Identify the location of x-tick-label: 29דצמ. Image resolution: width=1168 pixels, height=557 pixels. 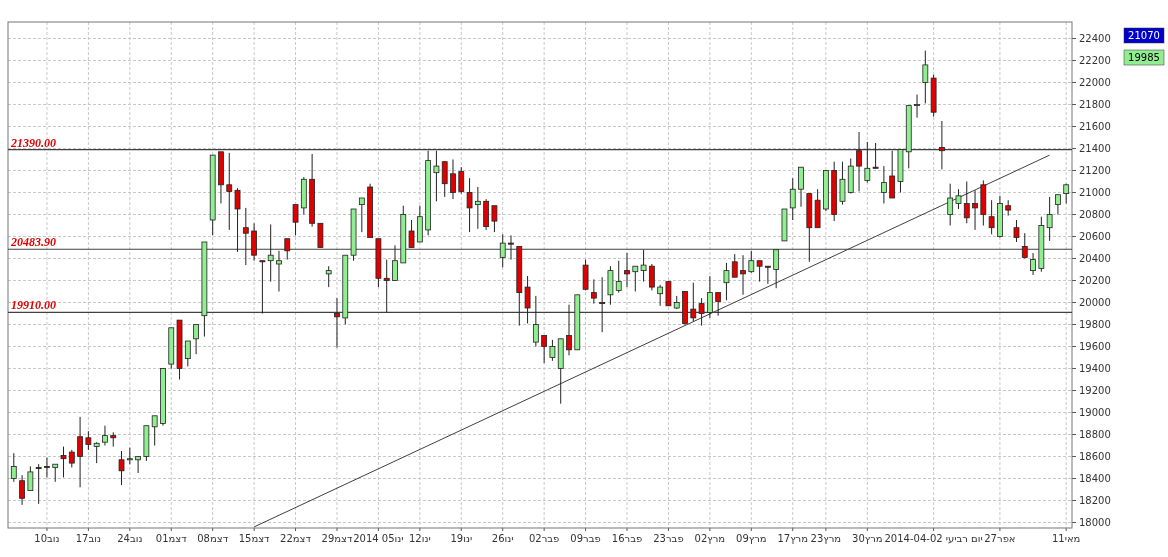
(337, 538).